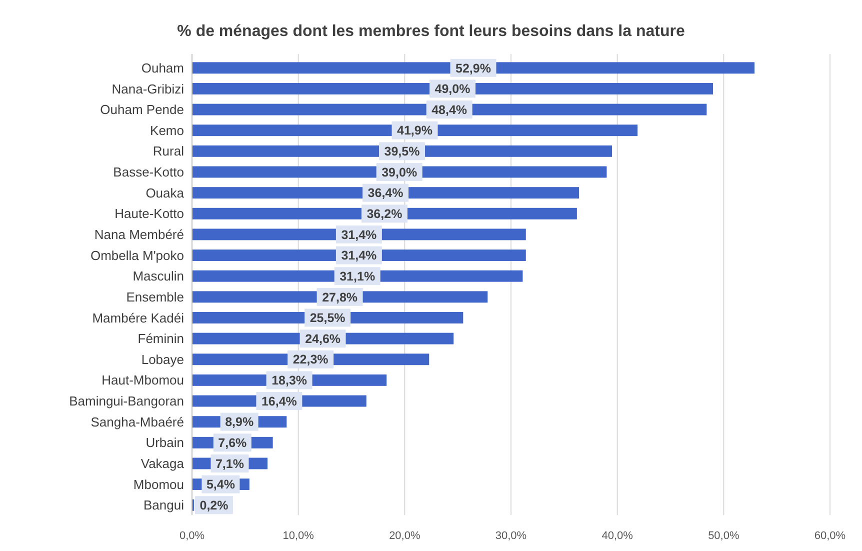 The height and width of the screenshot is (551, 862). What do you see at coordinates (162, 68) in the screenshot?
I see `y-tick-label: Ouham` at bounding box center [162, 68].